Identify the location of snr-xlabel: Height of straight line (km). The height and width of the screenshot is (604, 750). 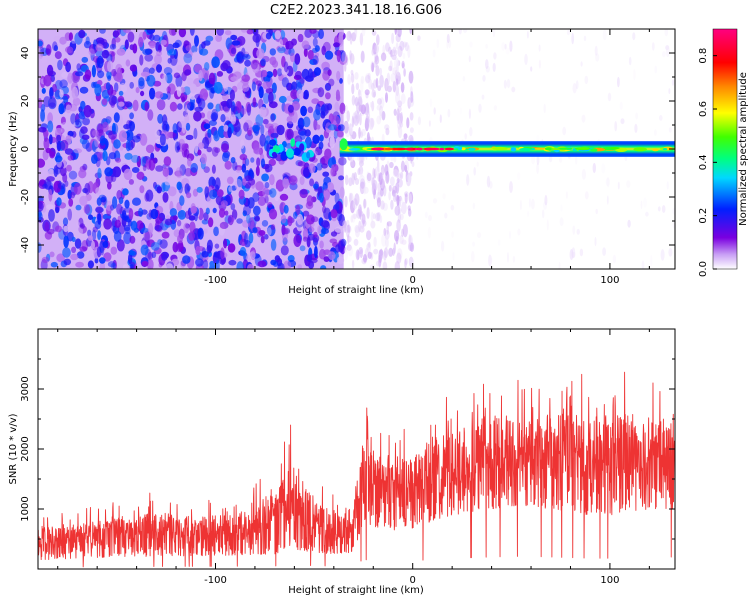
(356, 590).